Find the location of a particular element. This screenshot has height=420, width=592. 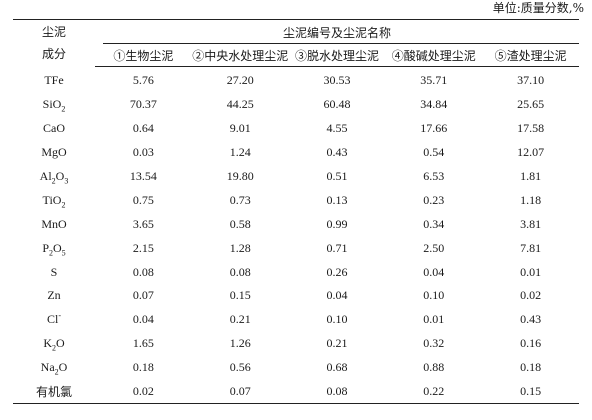

column-header: ③脱水处理尘泥 is located at coordinates (337, 55).